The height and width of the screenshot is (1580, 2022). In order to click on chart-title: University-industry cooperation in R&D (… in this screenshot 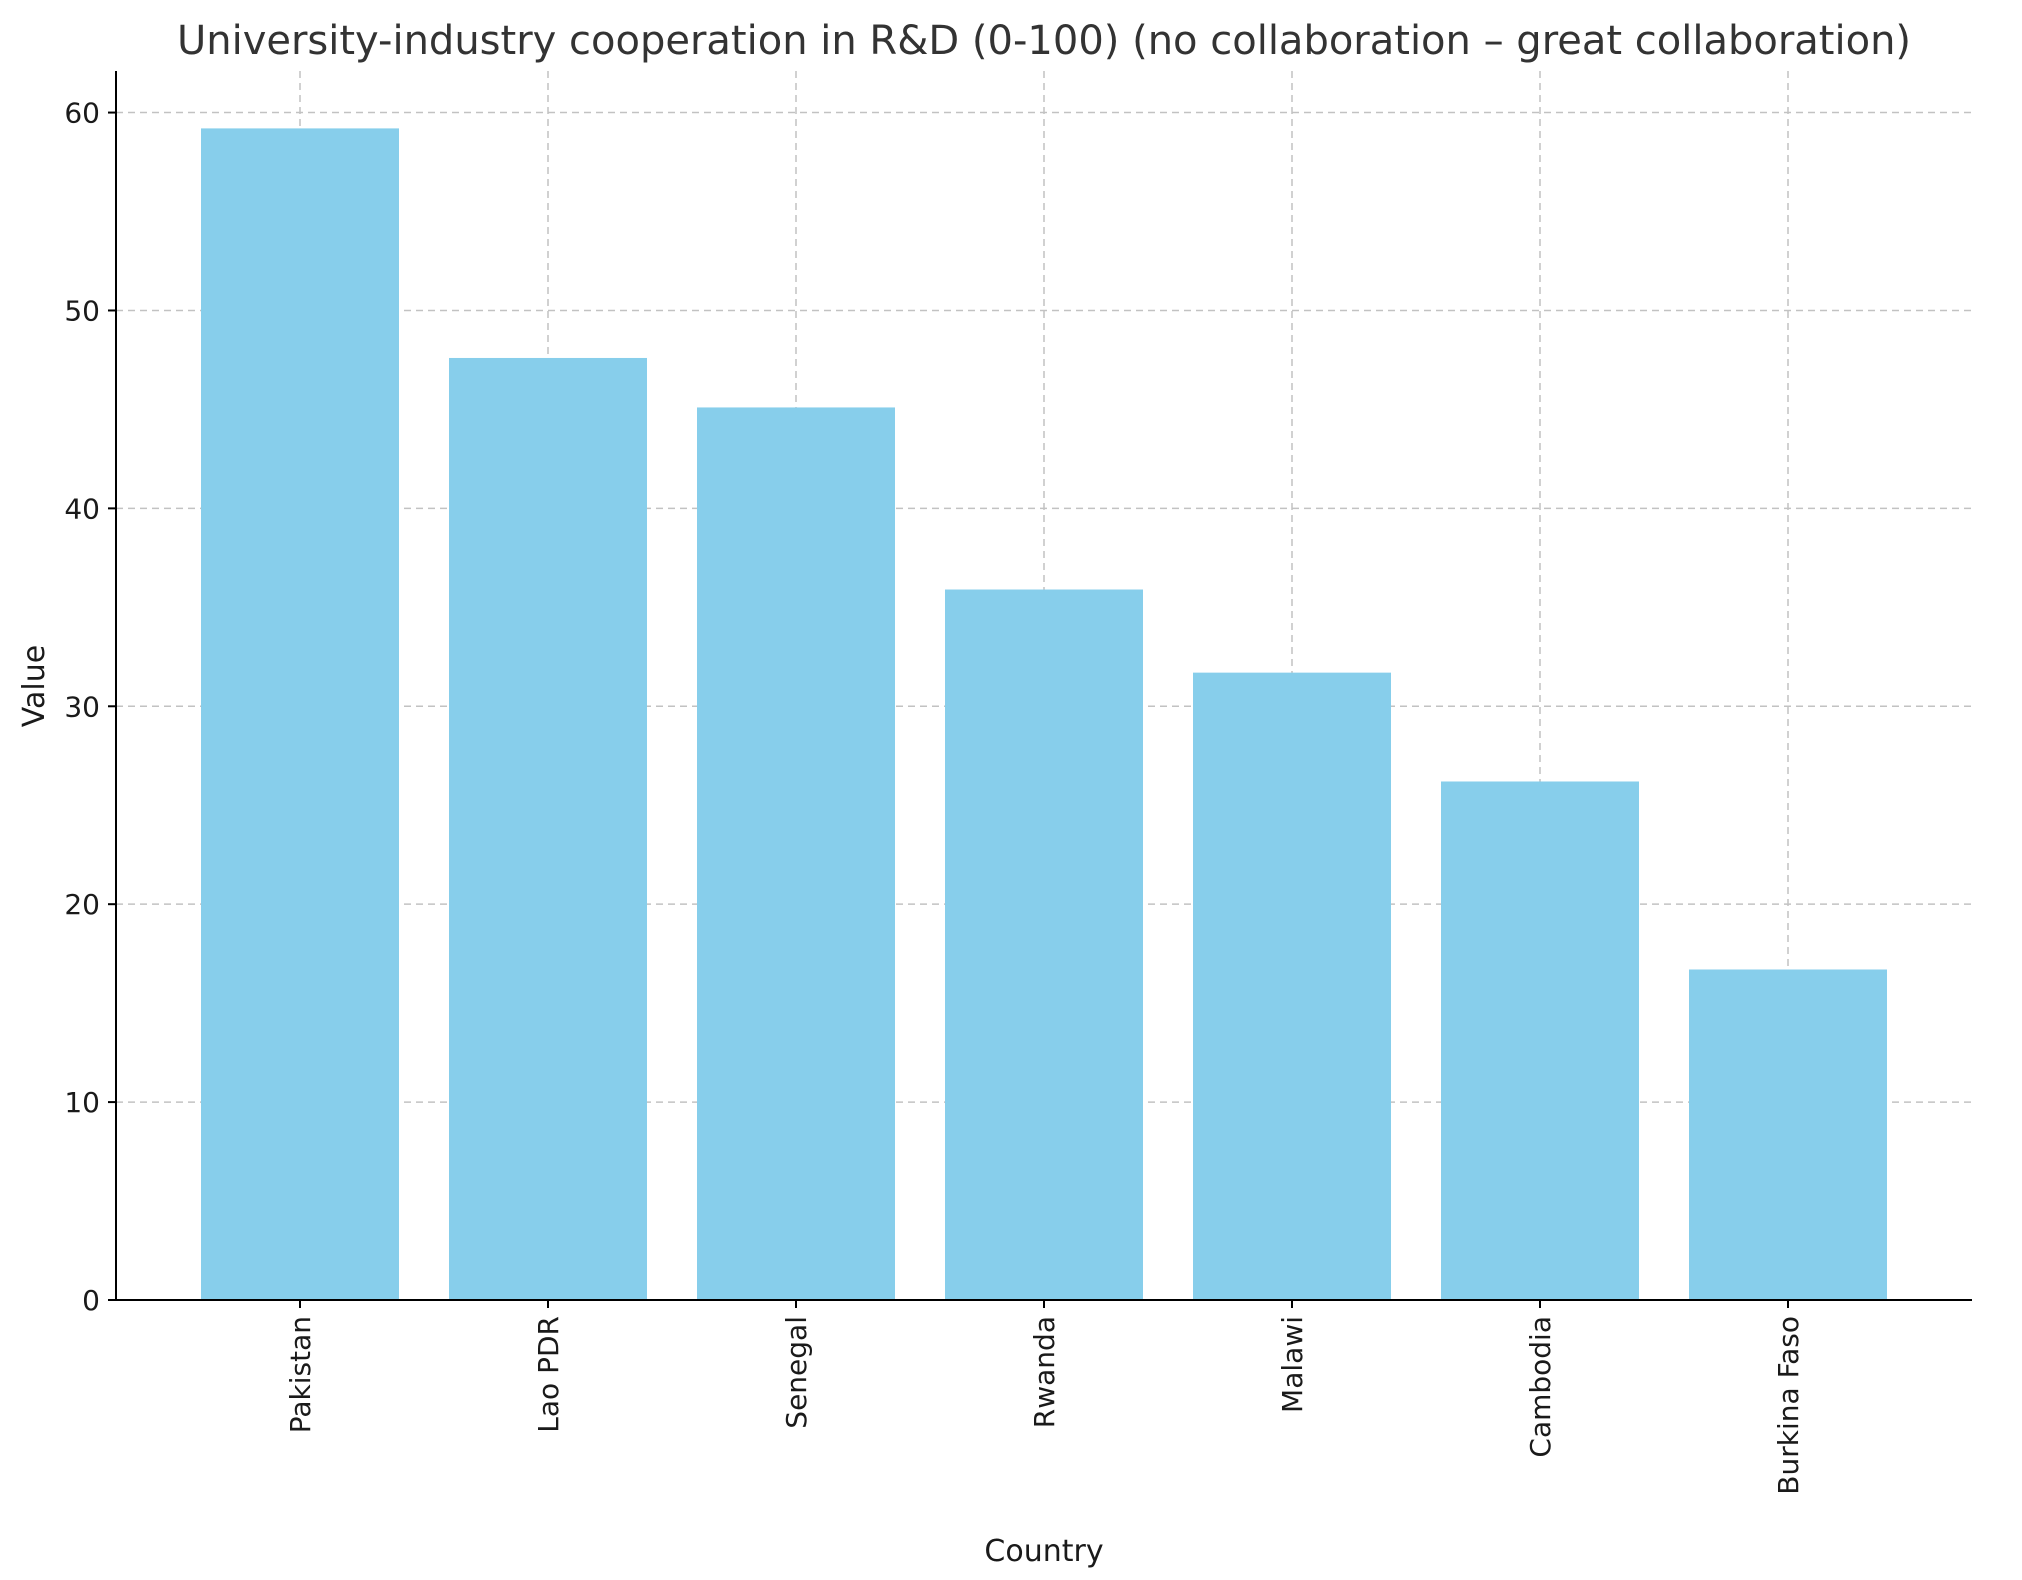, I will do `click(1044, 41)`.